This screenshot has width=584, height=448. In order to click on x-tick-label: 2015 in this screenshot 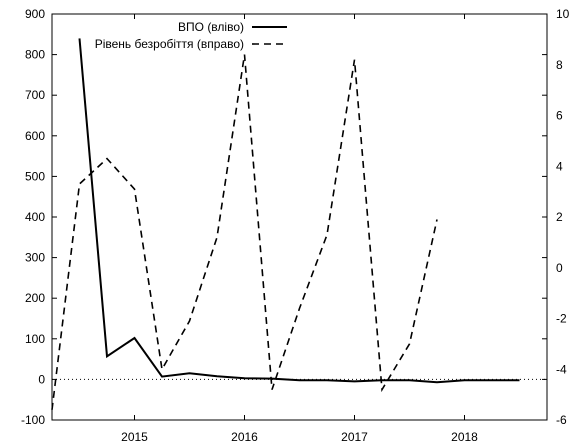, I will do `click(134, 437)`.